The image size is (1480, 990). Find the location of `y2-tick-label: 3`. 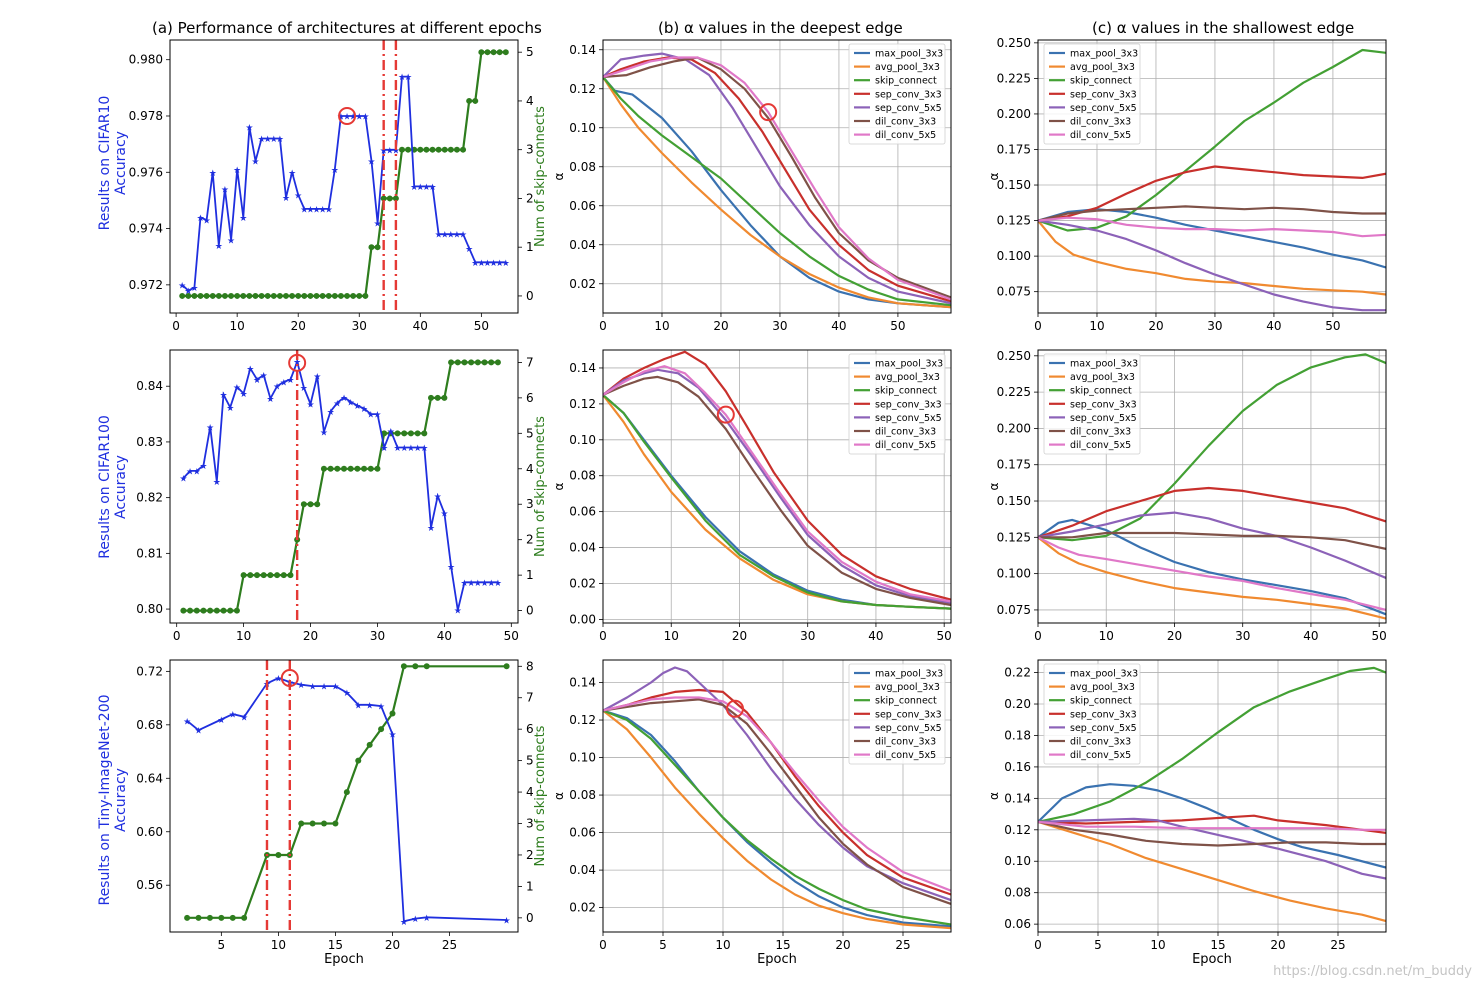

y2-tick-label: 3 is located at coordinates (530, 150).